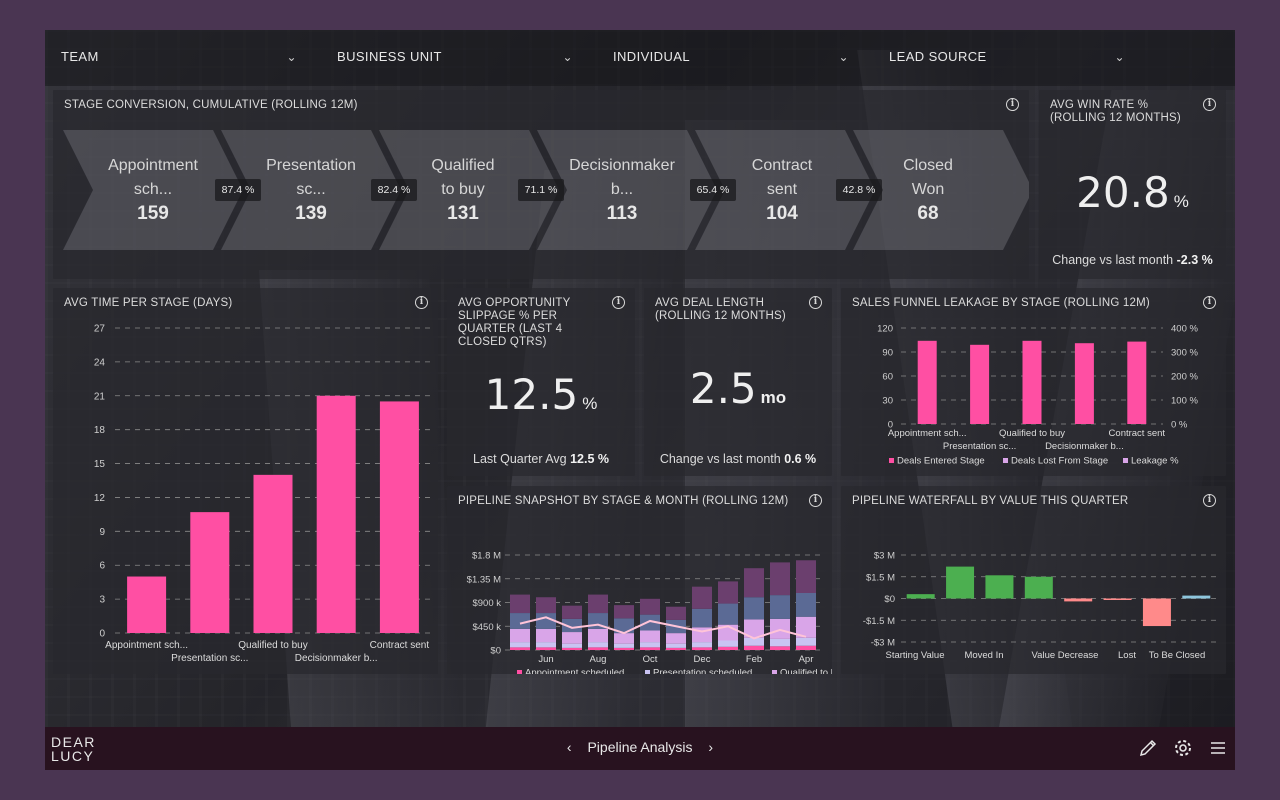 The width and height of the screenshot is (1280, 800). Describe the element at coordinates (731, 59) in the screenshot. I see `filter-individual: INDIVIDUAL ⌄` at that location.